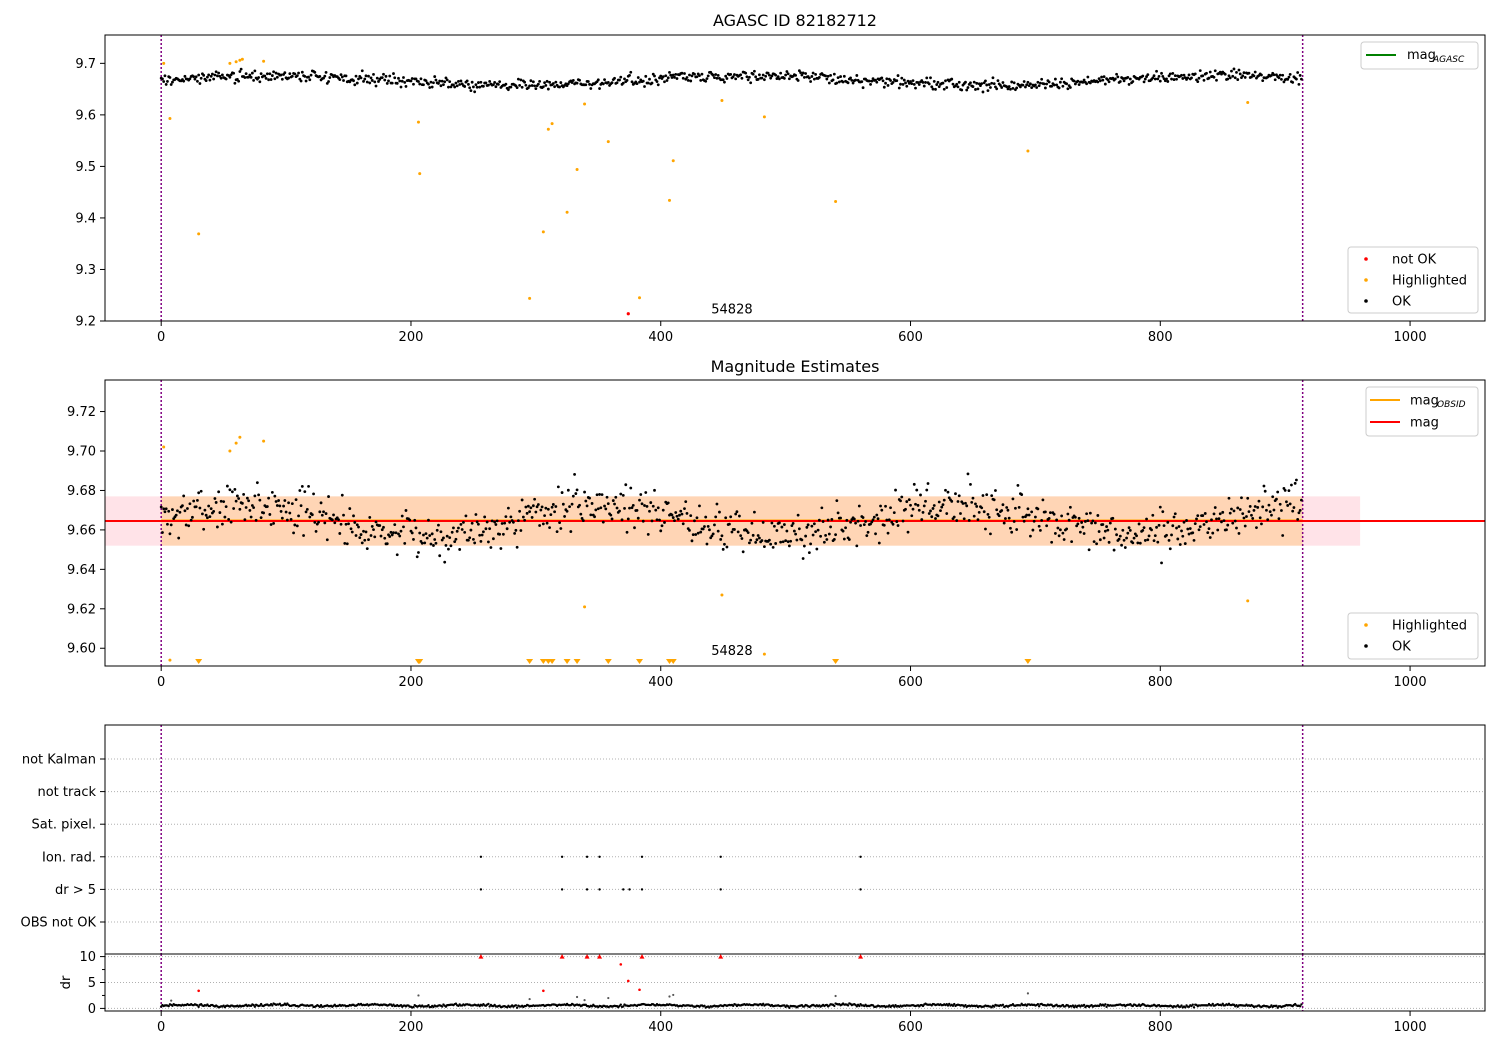 The width and height of the screenshot is (1500, 1050). What do you see at coordinates (161, 1027) in the screenshot?
I see `x-tick-label: 0` at bounding box center [161, 1027].